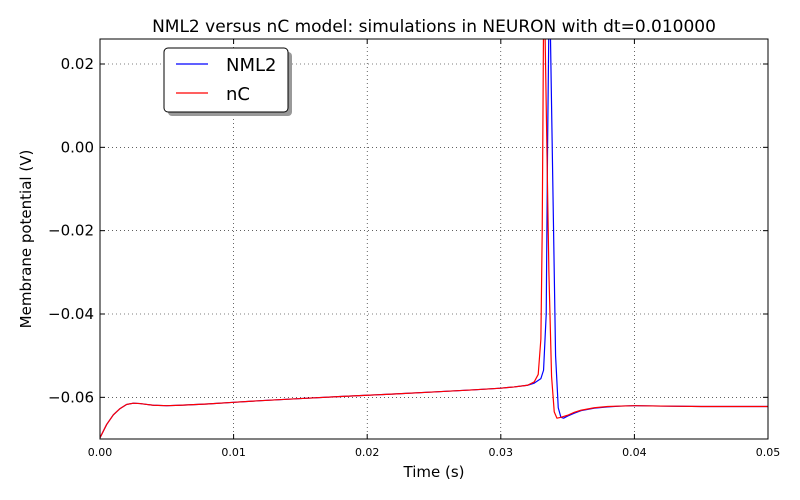 The image size is (800, 500). What do you see at coordinates (71, 231) in the screenshot?
I see `y-tick-label: −0.02` at bounding box center [71, 231].